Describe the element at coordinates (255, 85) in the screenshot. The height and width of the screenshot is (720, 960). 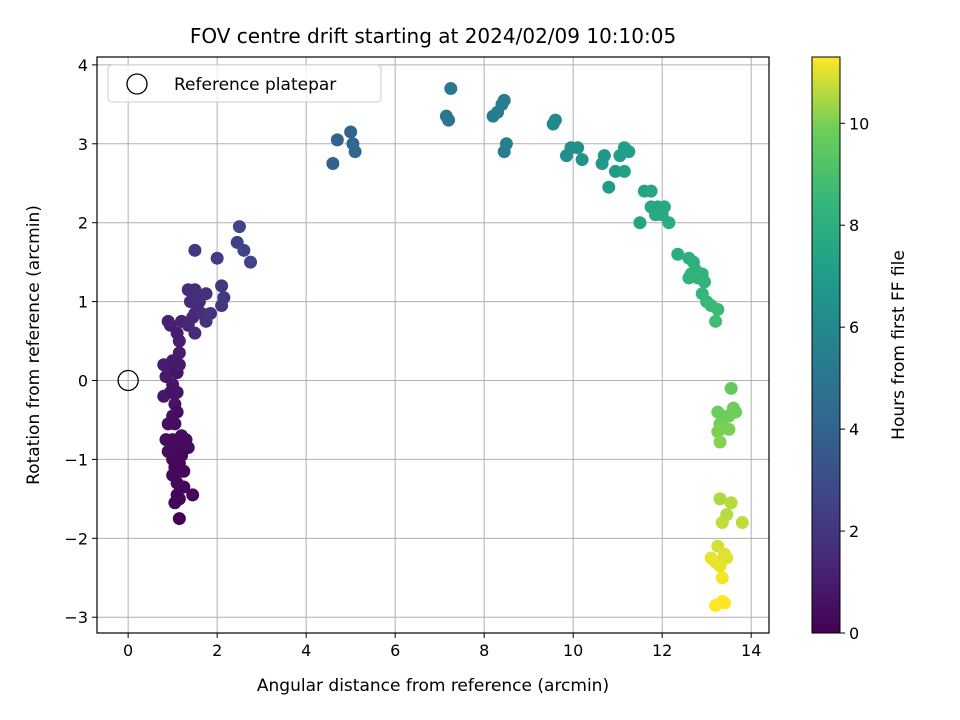
I see `legend-label-reference: Reference platepar` at that location.